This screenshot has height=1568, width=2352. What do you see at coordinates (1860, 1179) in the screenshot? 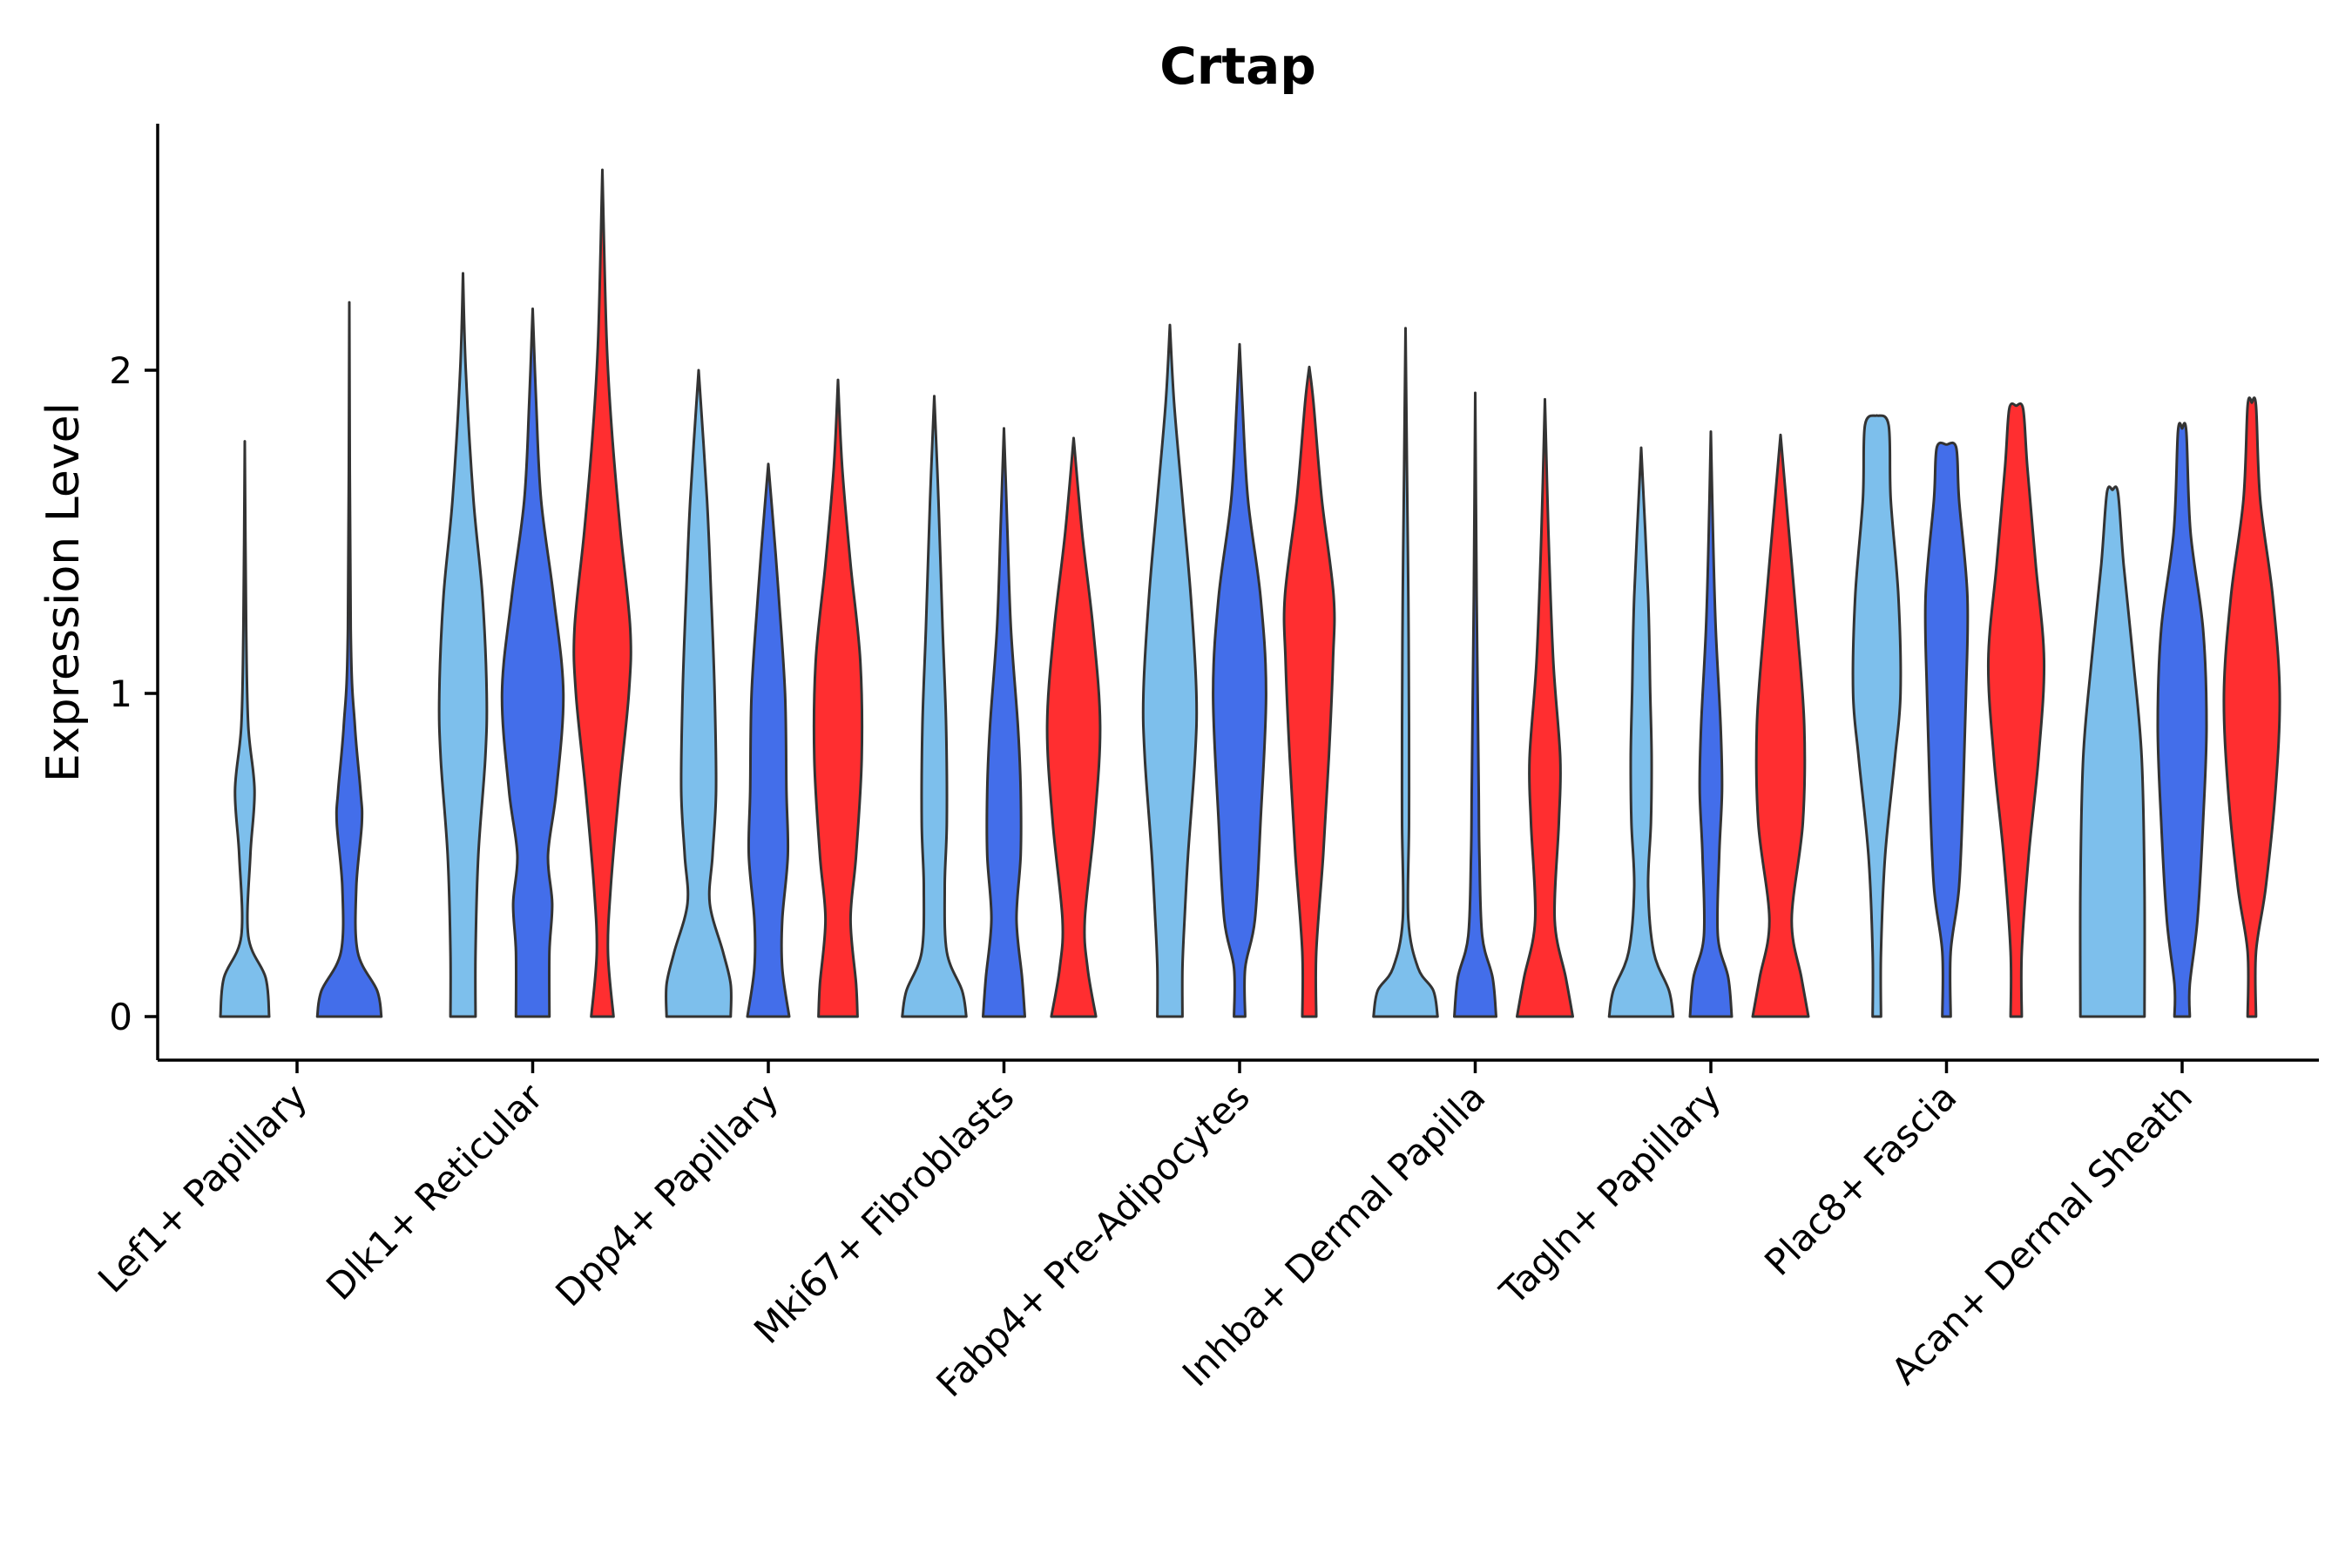
I see `x-tick-label: Plac8+ Fascia` at bounding box center [1860, 1179].